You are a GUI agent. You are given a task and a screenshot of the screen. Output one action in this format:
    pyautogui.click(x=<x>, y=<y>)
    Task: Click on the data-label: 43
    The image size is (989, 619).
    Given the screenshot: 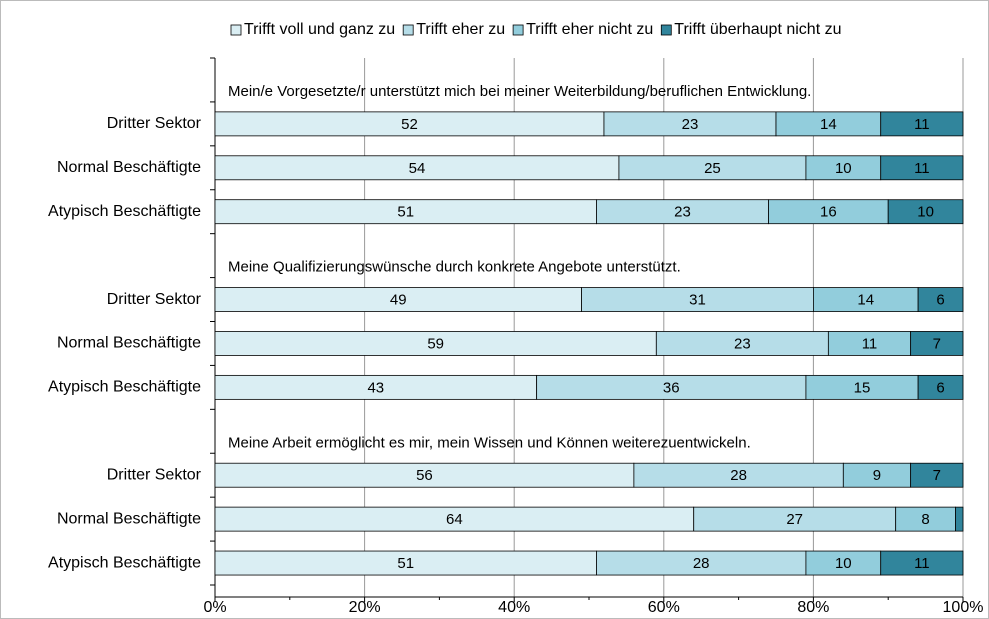 What is the action you would take?
    pyautogui.click(x=375, y=387)
    